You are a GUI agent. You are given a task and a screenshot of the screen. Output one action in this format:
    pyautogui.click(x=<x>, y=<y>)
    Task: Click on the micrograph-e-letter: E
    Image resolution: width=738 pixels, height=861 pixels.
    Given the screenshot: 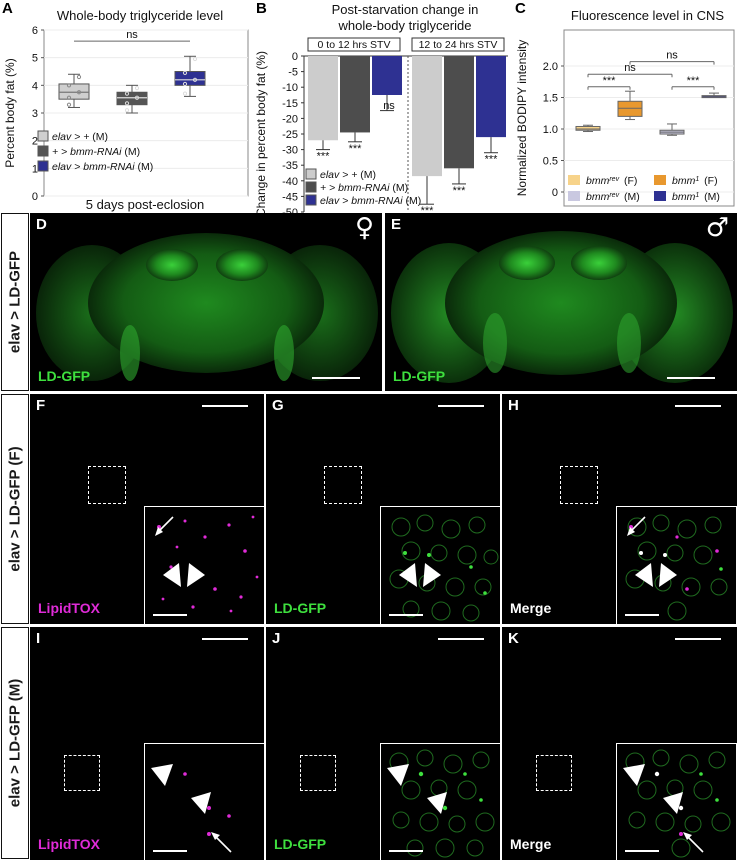 What is the action you would take?
    pyautogui.click(x=396, y=224)
    